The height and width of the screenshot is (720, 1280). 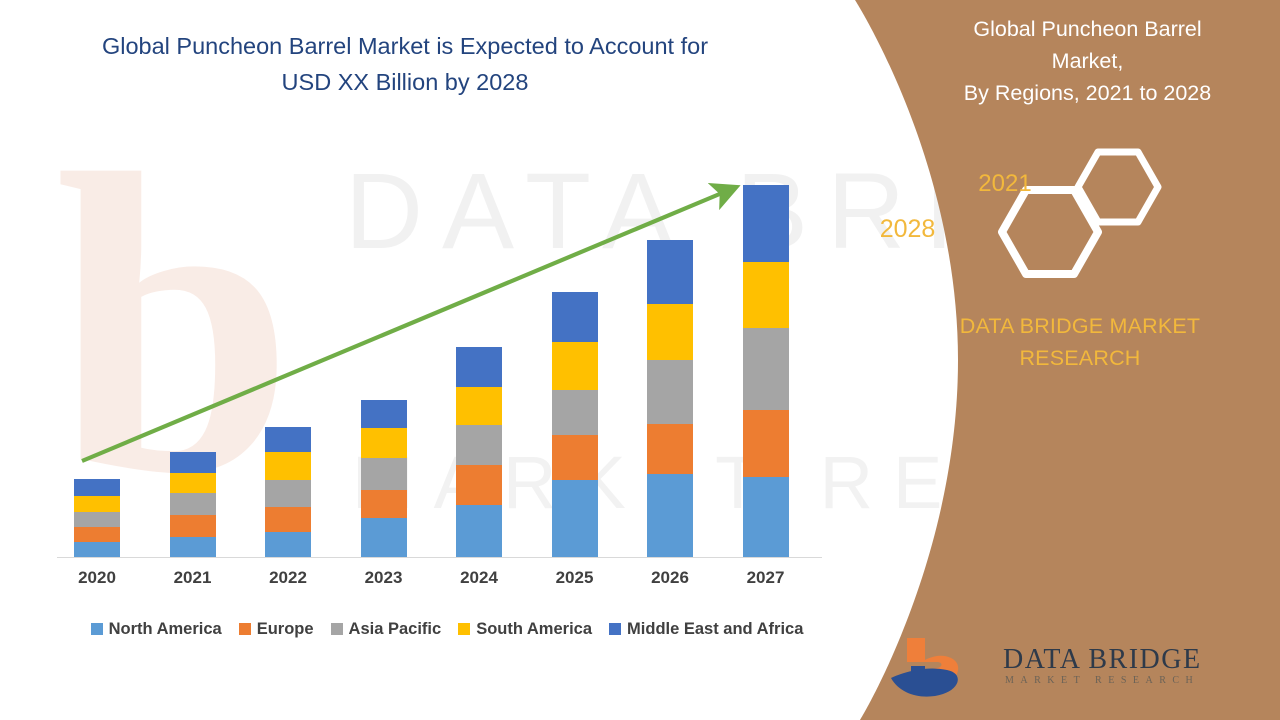 What do you see at coordinates (1080, 326) in the screenshot?
I see `brand-name-line-1: DATA BRIDGE MARKET` at bounding box center [1080, 326].